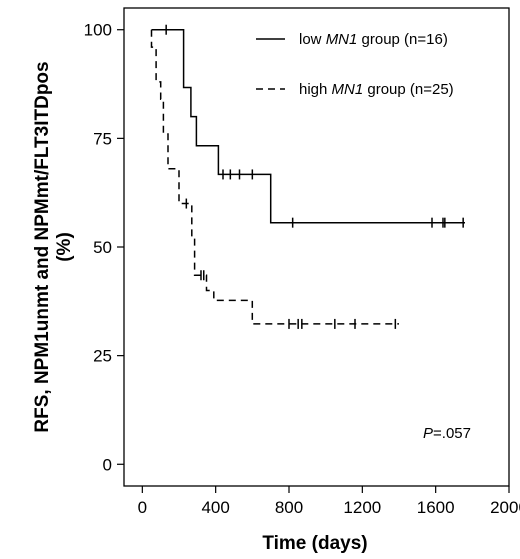 The image size is (520, 559). Describe the element at coordinates (436, 507) in the screenshot. I see `x-tick-label: 1600` at that location.